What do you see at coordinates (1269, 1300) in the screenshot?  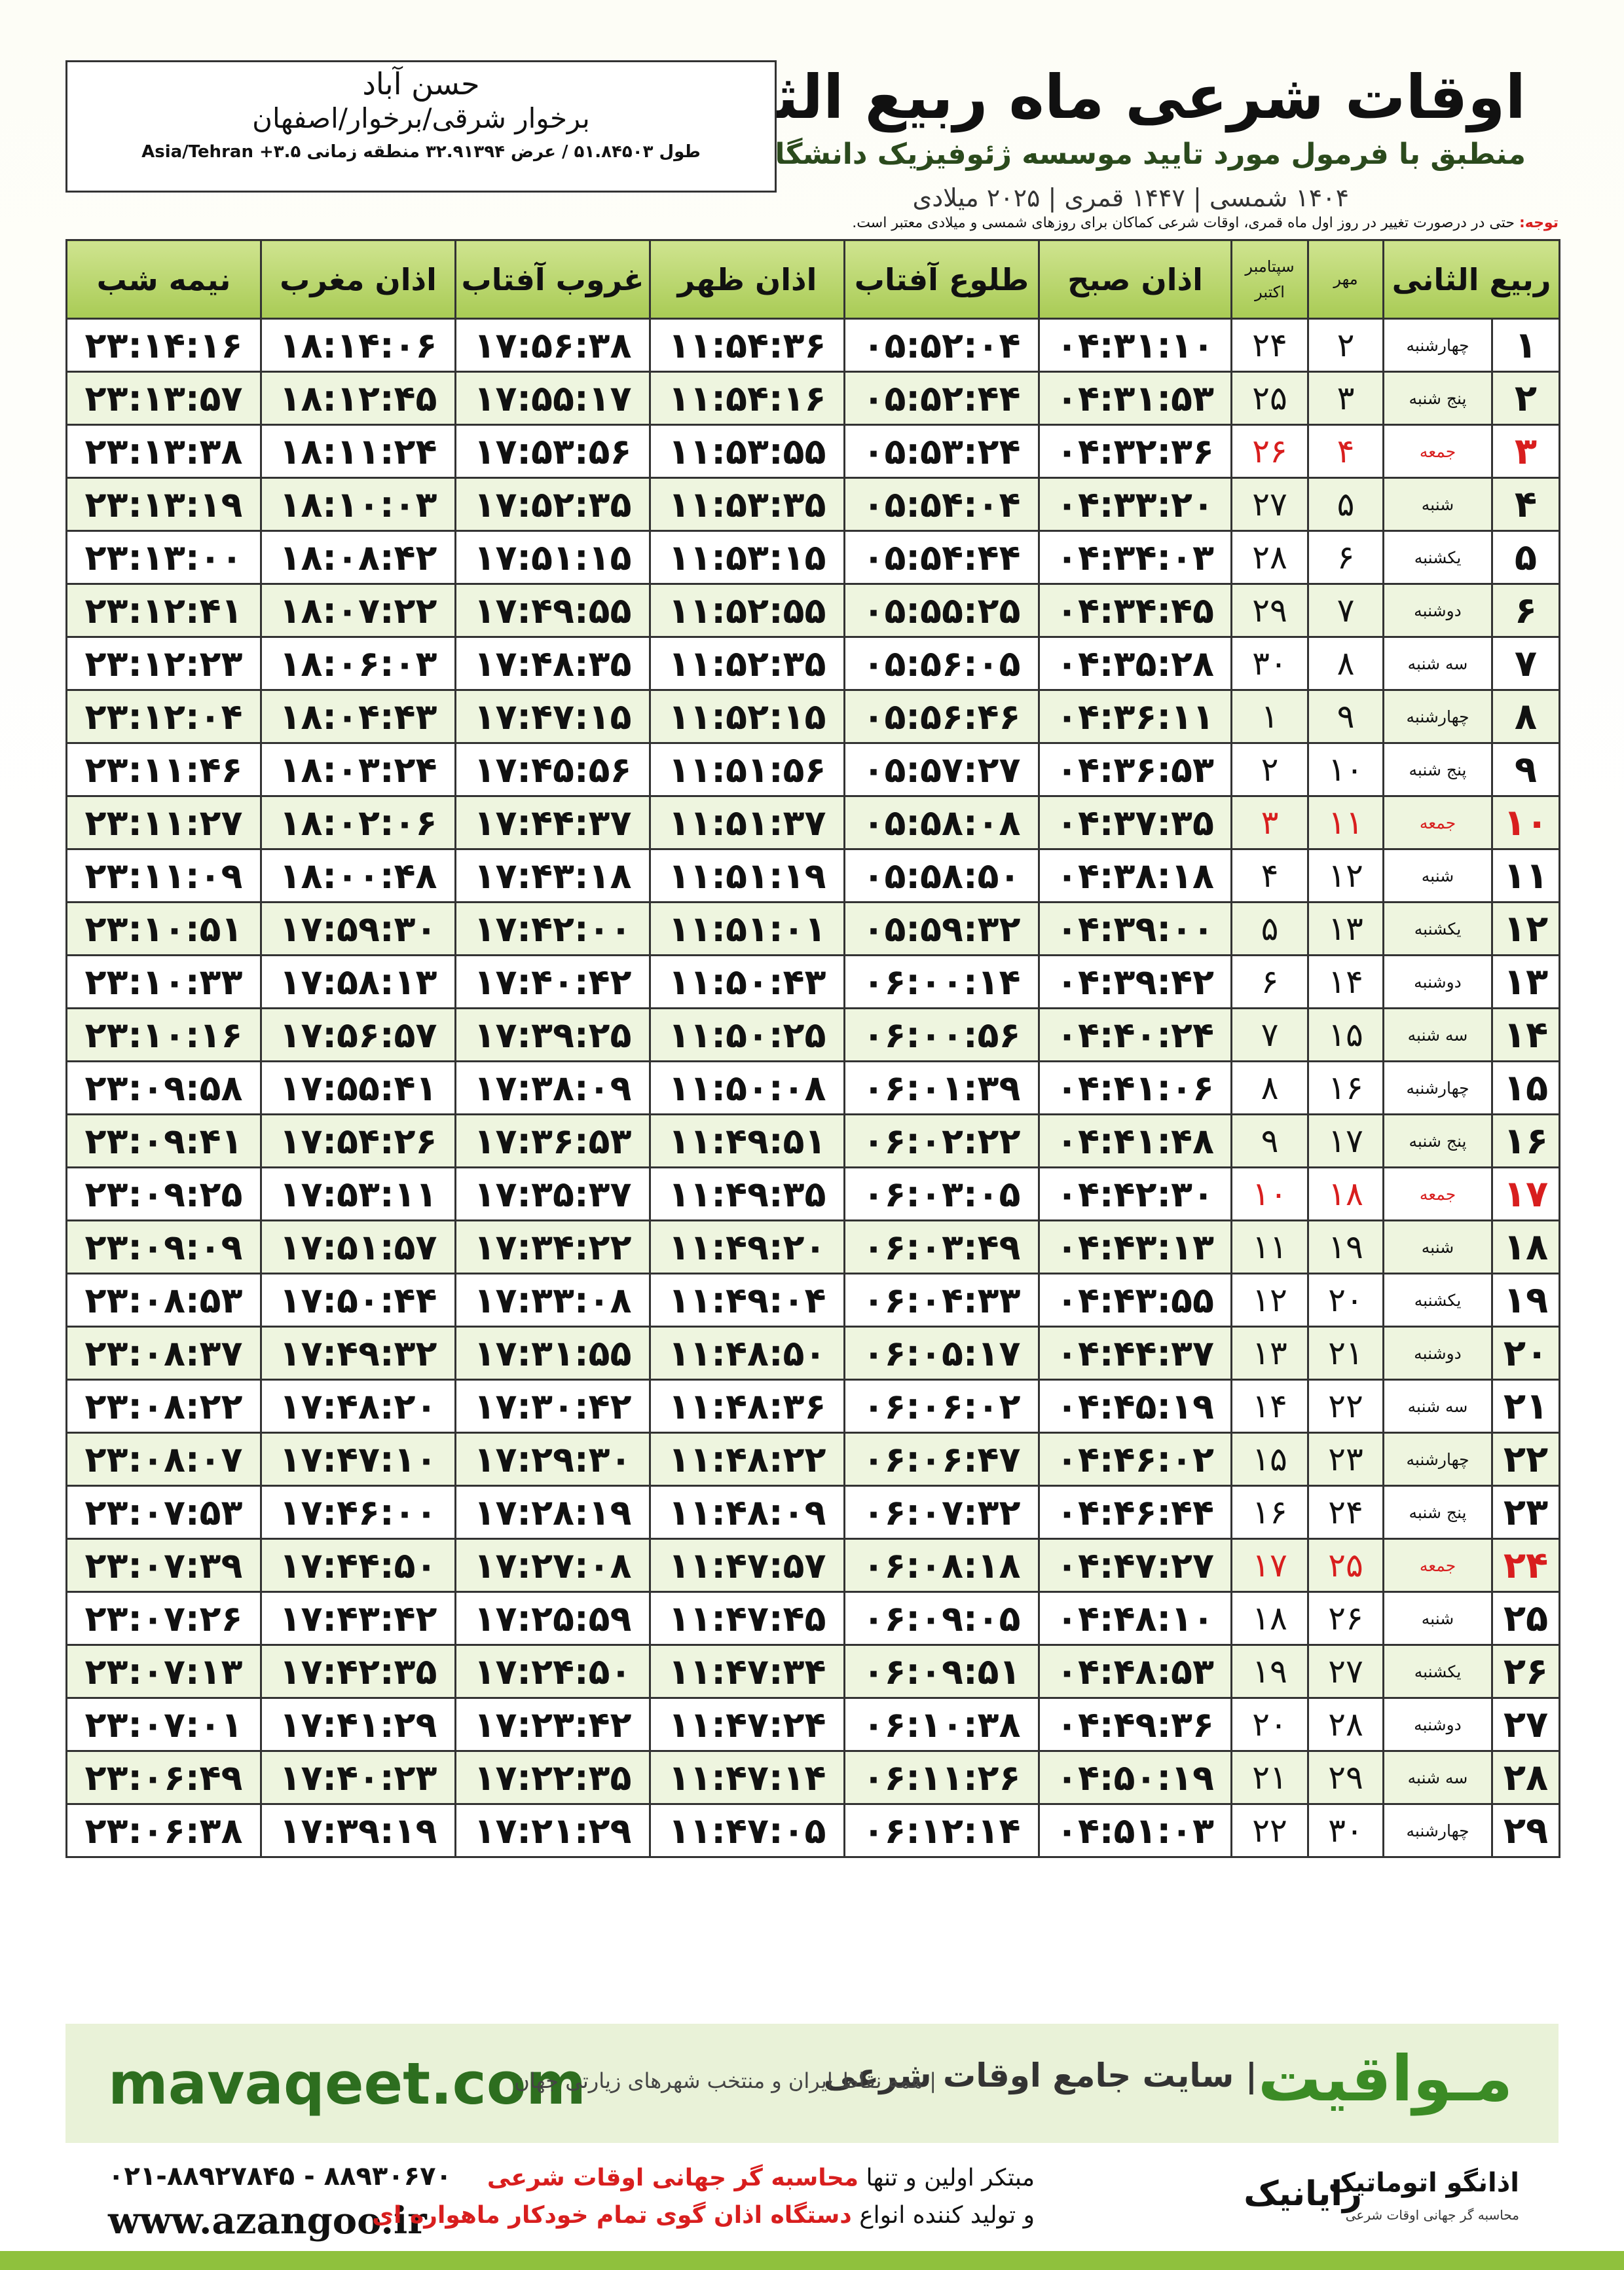 I see `sep-cell: ۱۲` at bounding box center [1269, 1300].